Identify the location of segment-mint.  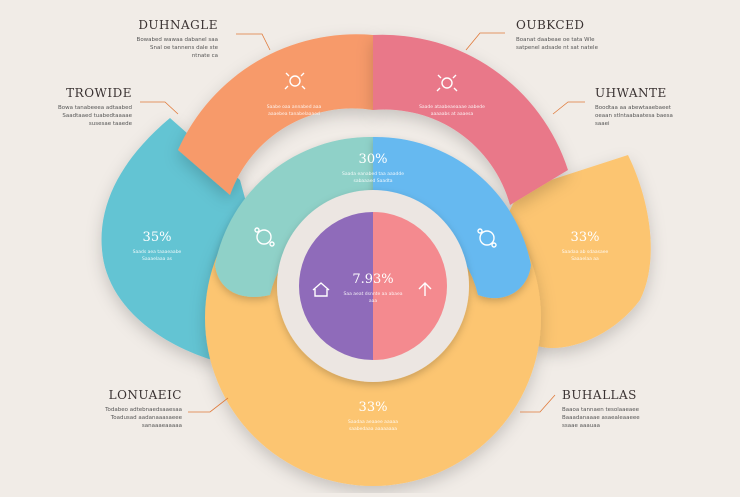
(294, 216).